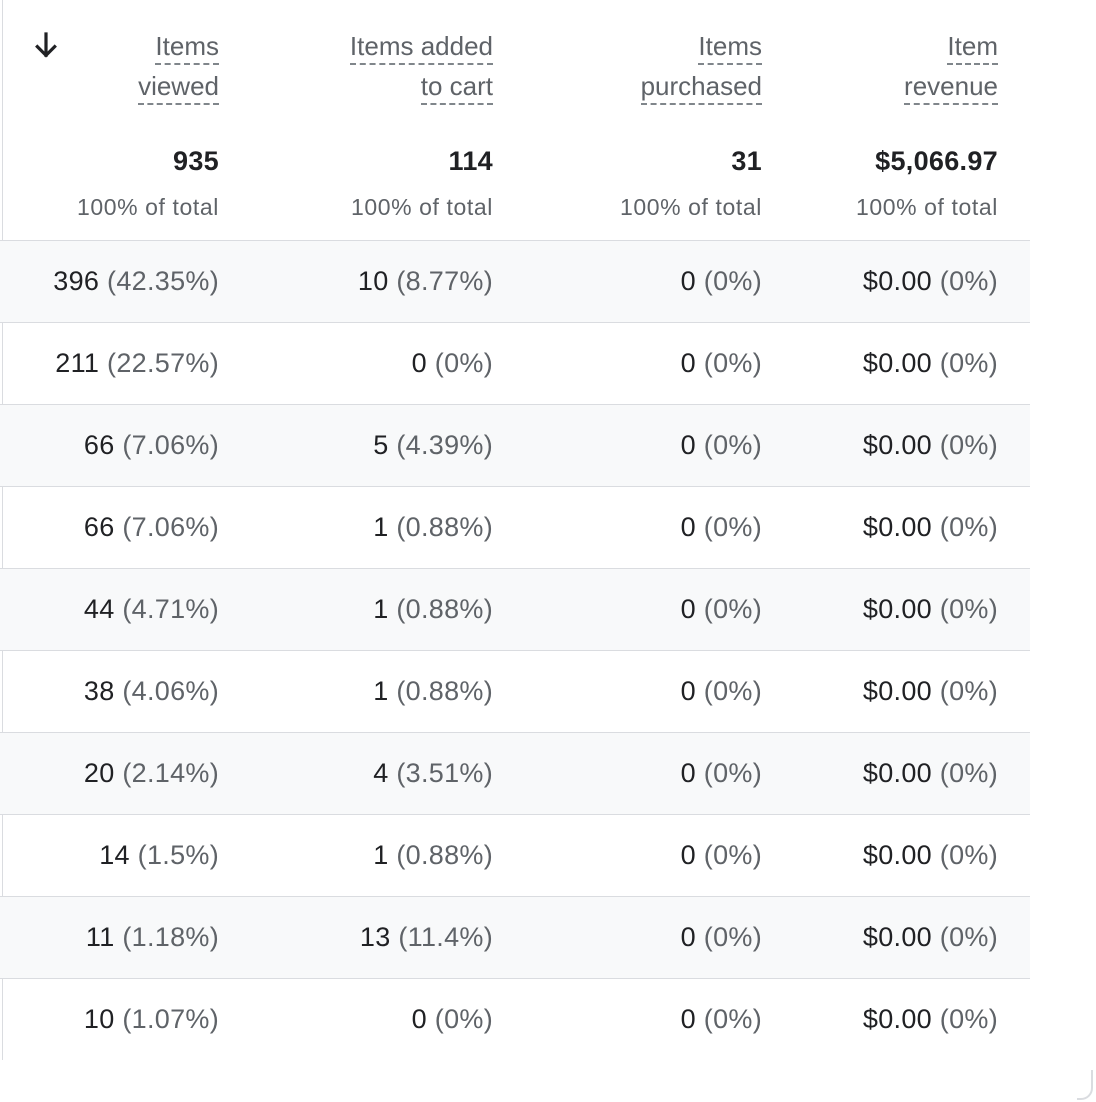 Image resolution: width=1096 pixels, height=1102 pixels. Describe the element at coordinates (170, 937) in the screenshot. I see `cell-percent: (1.18%)` at that location.